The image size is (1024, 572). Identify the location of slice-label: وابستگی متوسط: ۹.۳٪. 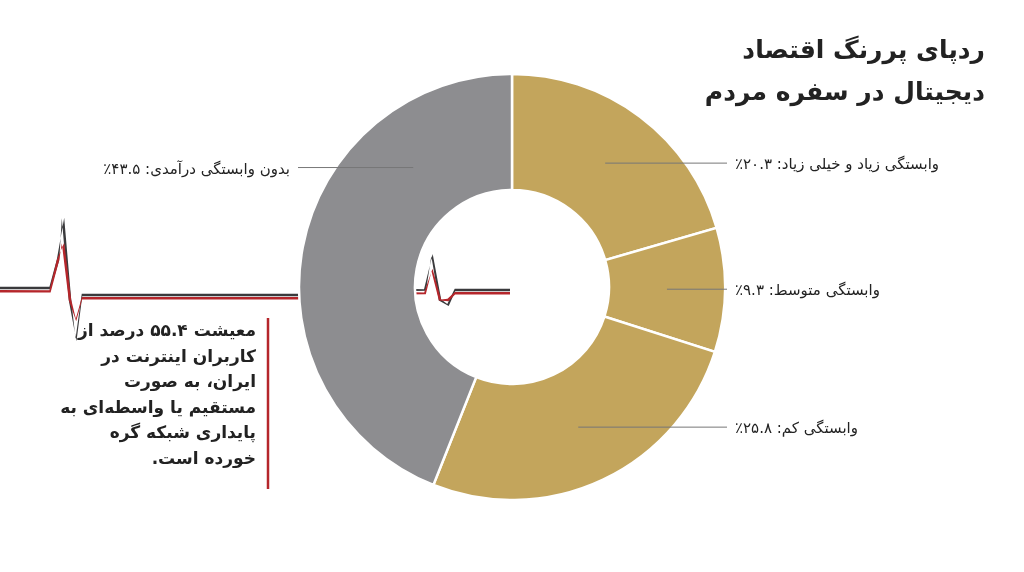
(807, 290).